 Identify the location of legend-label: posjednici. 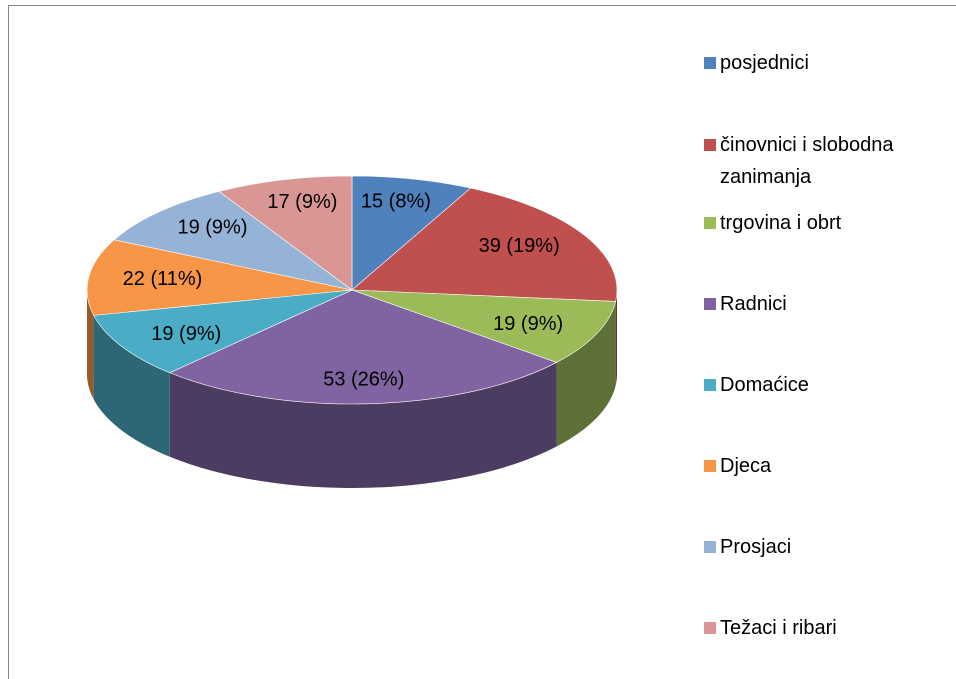
(764, 63).